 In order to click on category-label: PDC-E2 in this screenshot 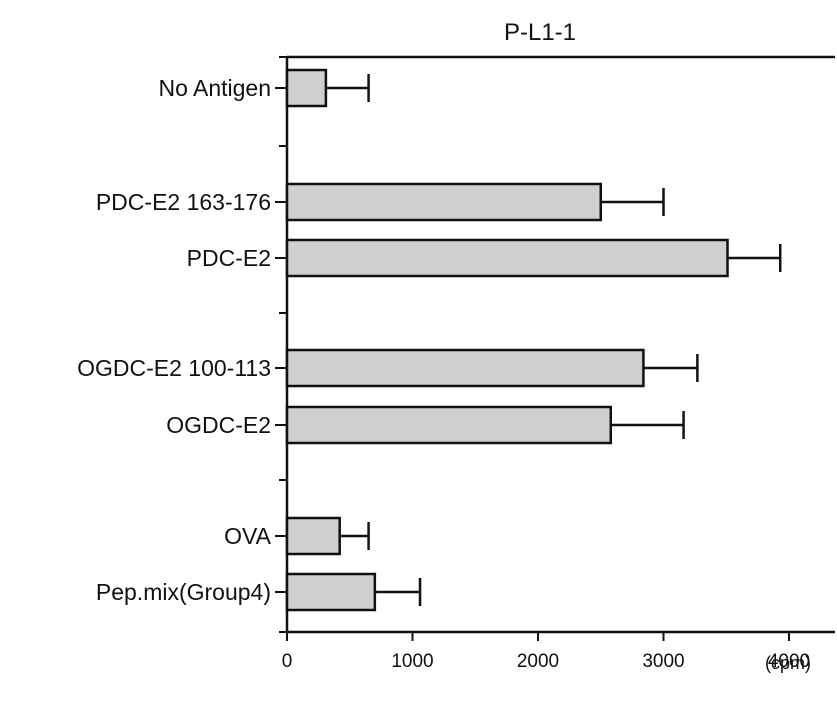, I will do `click(229, 258)`.